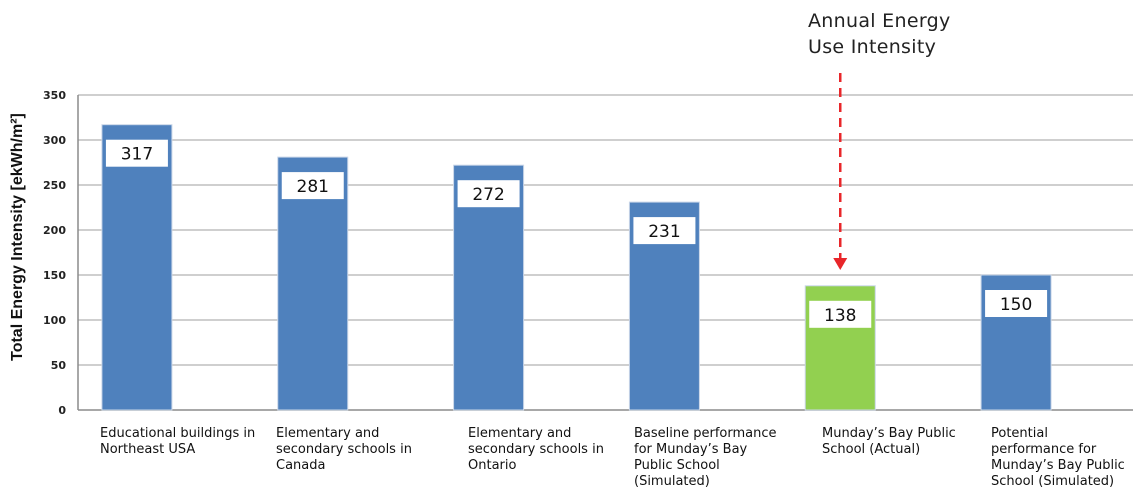  Describe the element at coordinates (872, 47) in the screenshot. I see `annotation-line-2: Use Intensity` at that location.